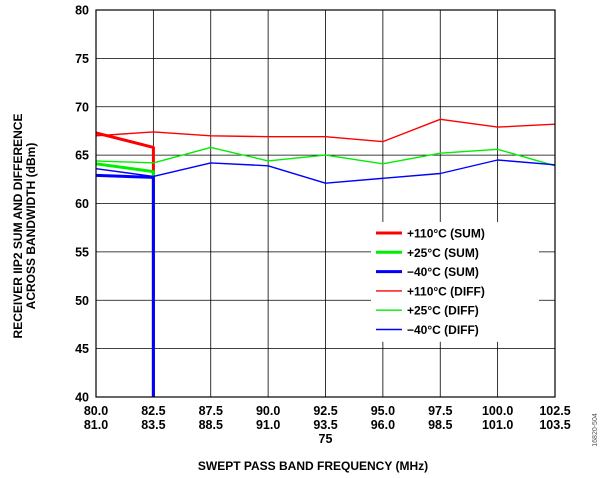 The image size is (600, 478). Describe the element at coordinates (268, 411) in the screenshot. I see `x-tick-label-top-3: 90.0` at that location.